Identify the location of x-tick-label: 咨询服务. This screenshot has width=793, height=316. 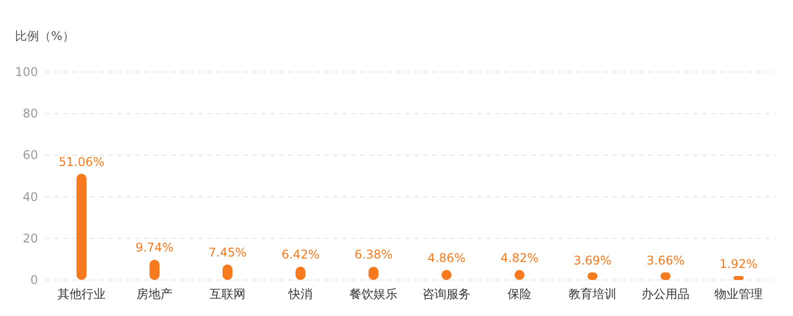
(446, 294).